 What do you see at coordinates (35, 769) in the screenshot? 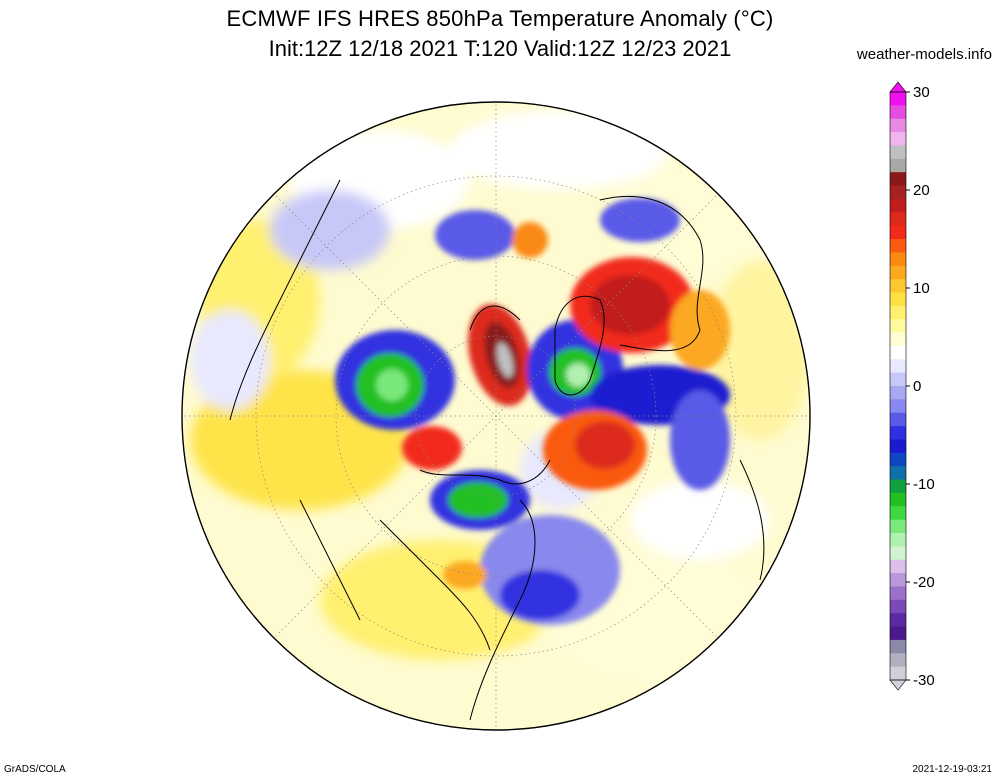
I see `footer-credit: GrADS/COLA` at bounding box center [35, 769].